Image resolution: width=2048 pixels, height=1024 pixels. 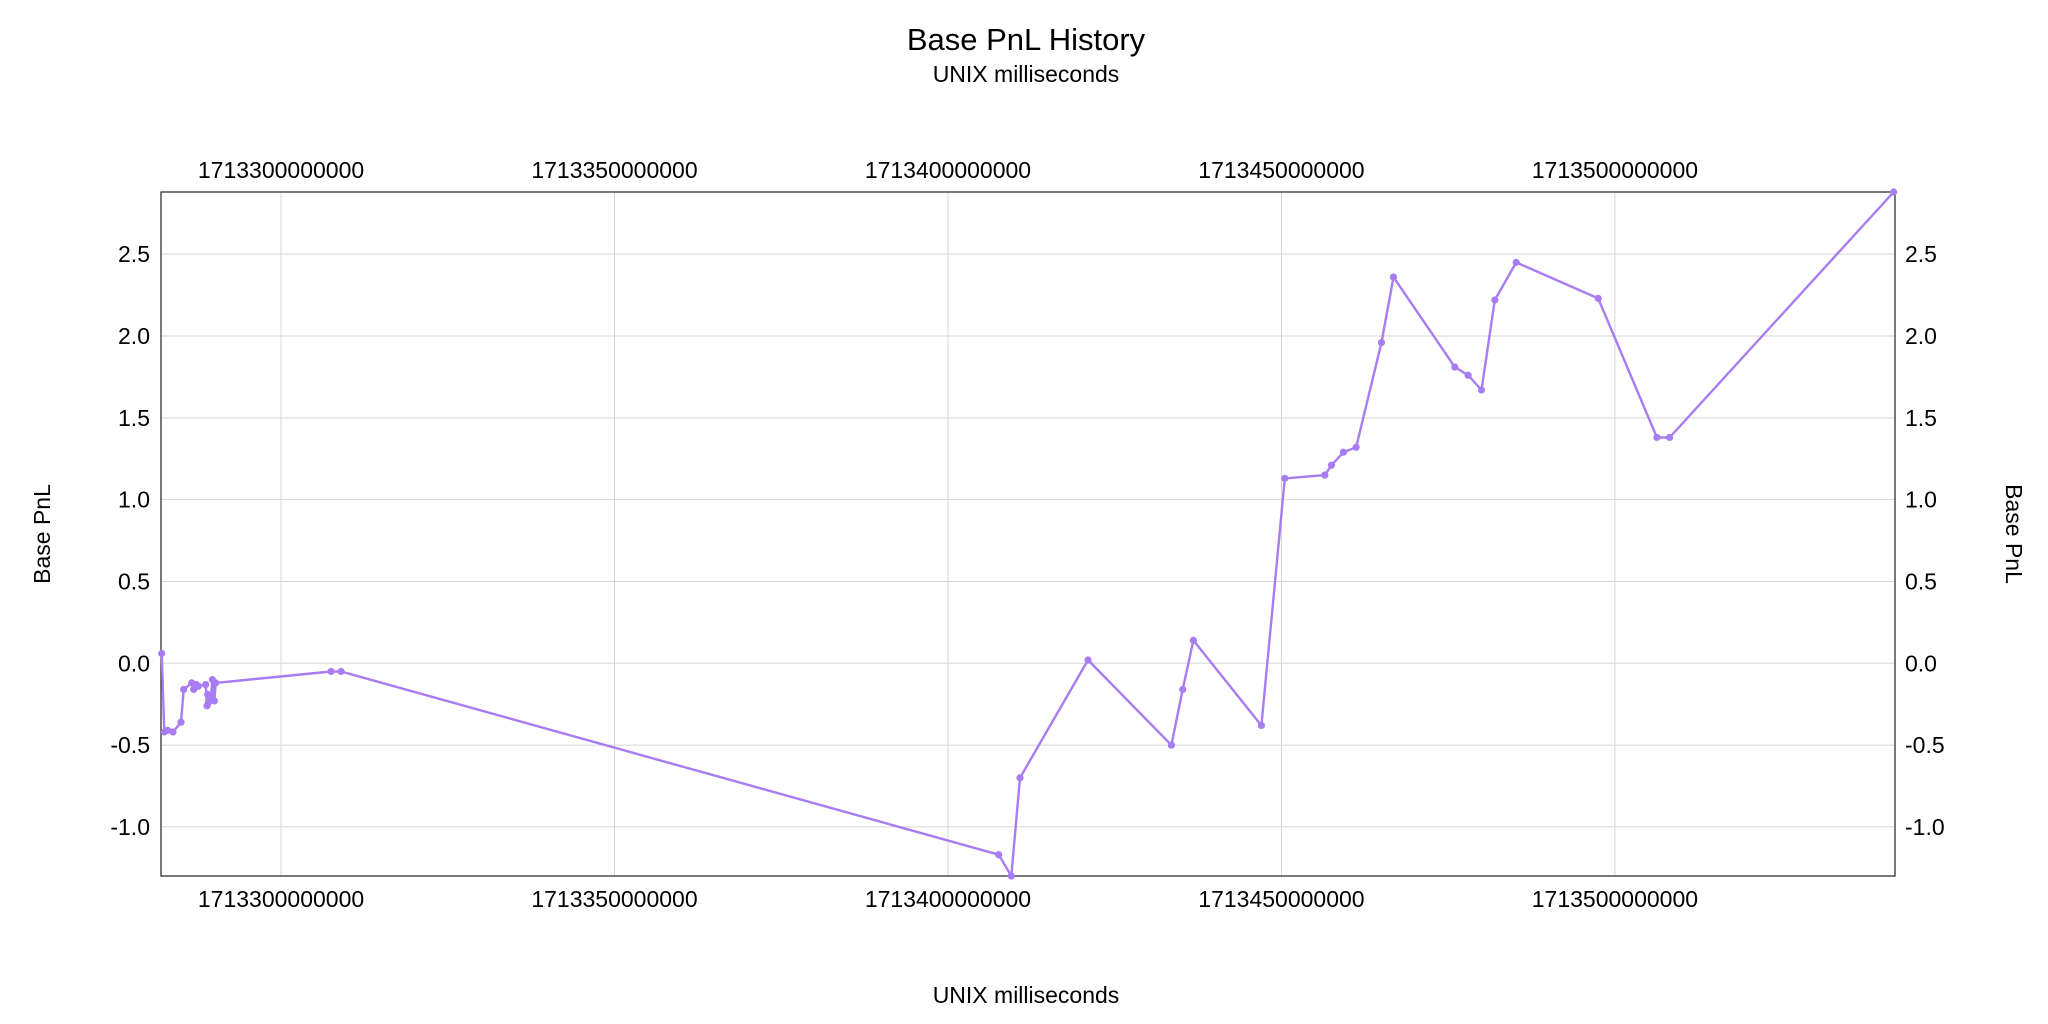 I want to click on y-tick-label-right: 0.5, so click(x=1921, y=581).